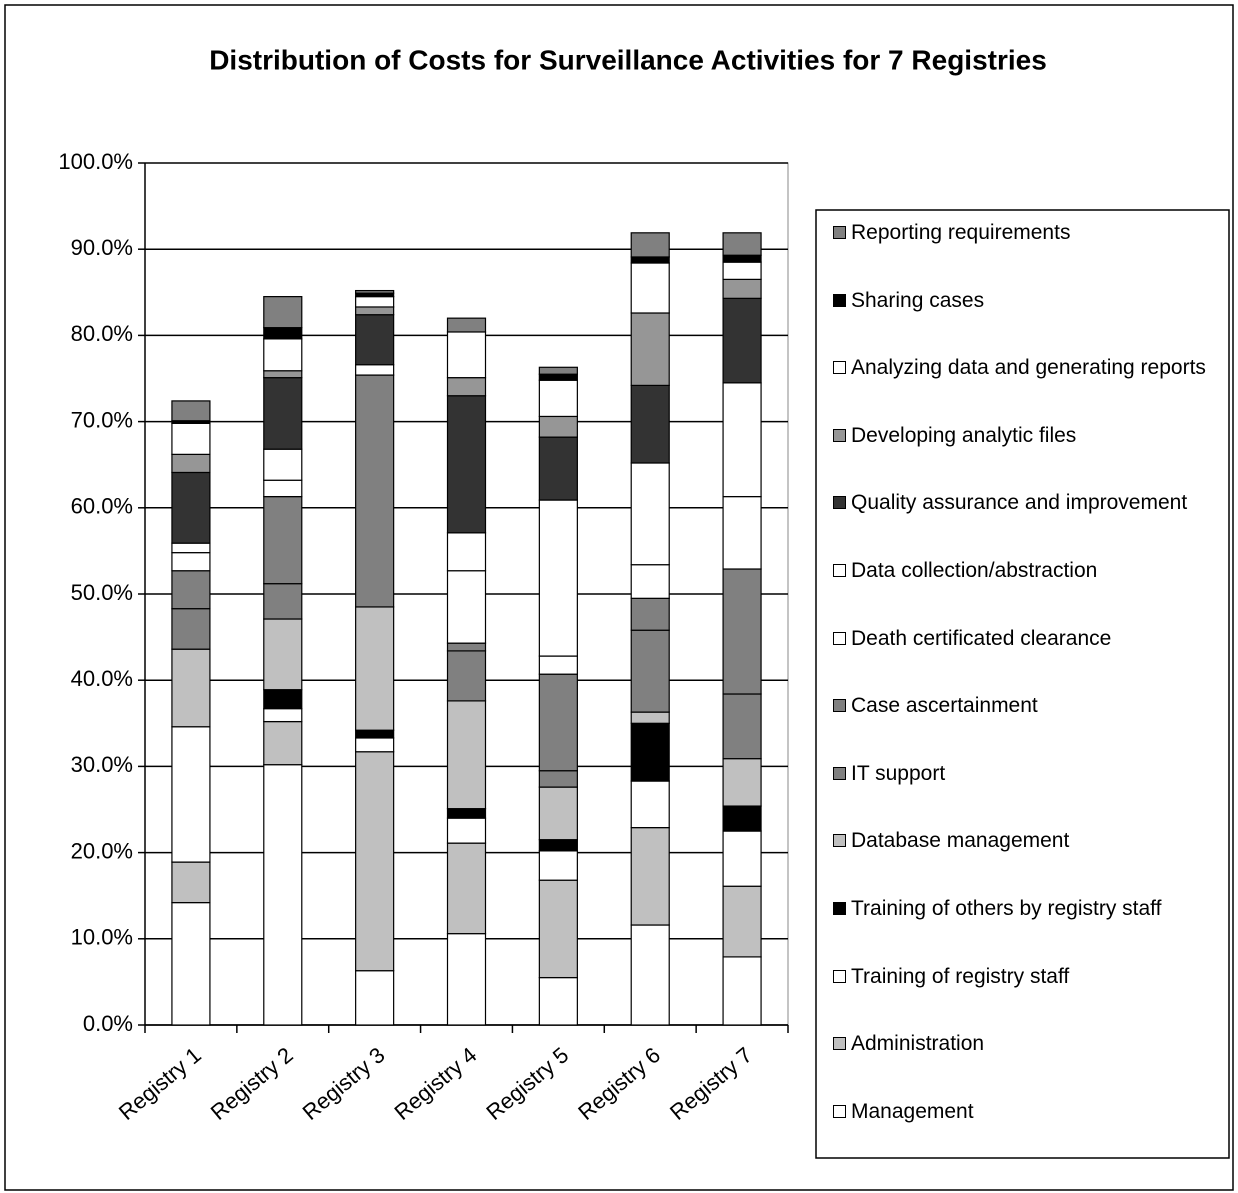  I want to click on legend-label: Developing analytic files, so click(964, 435).